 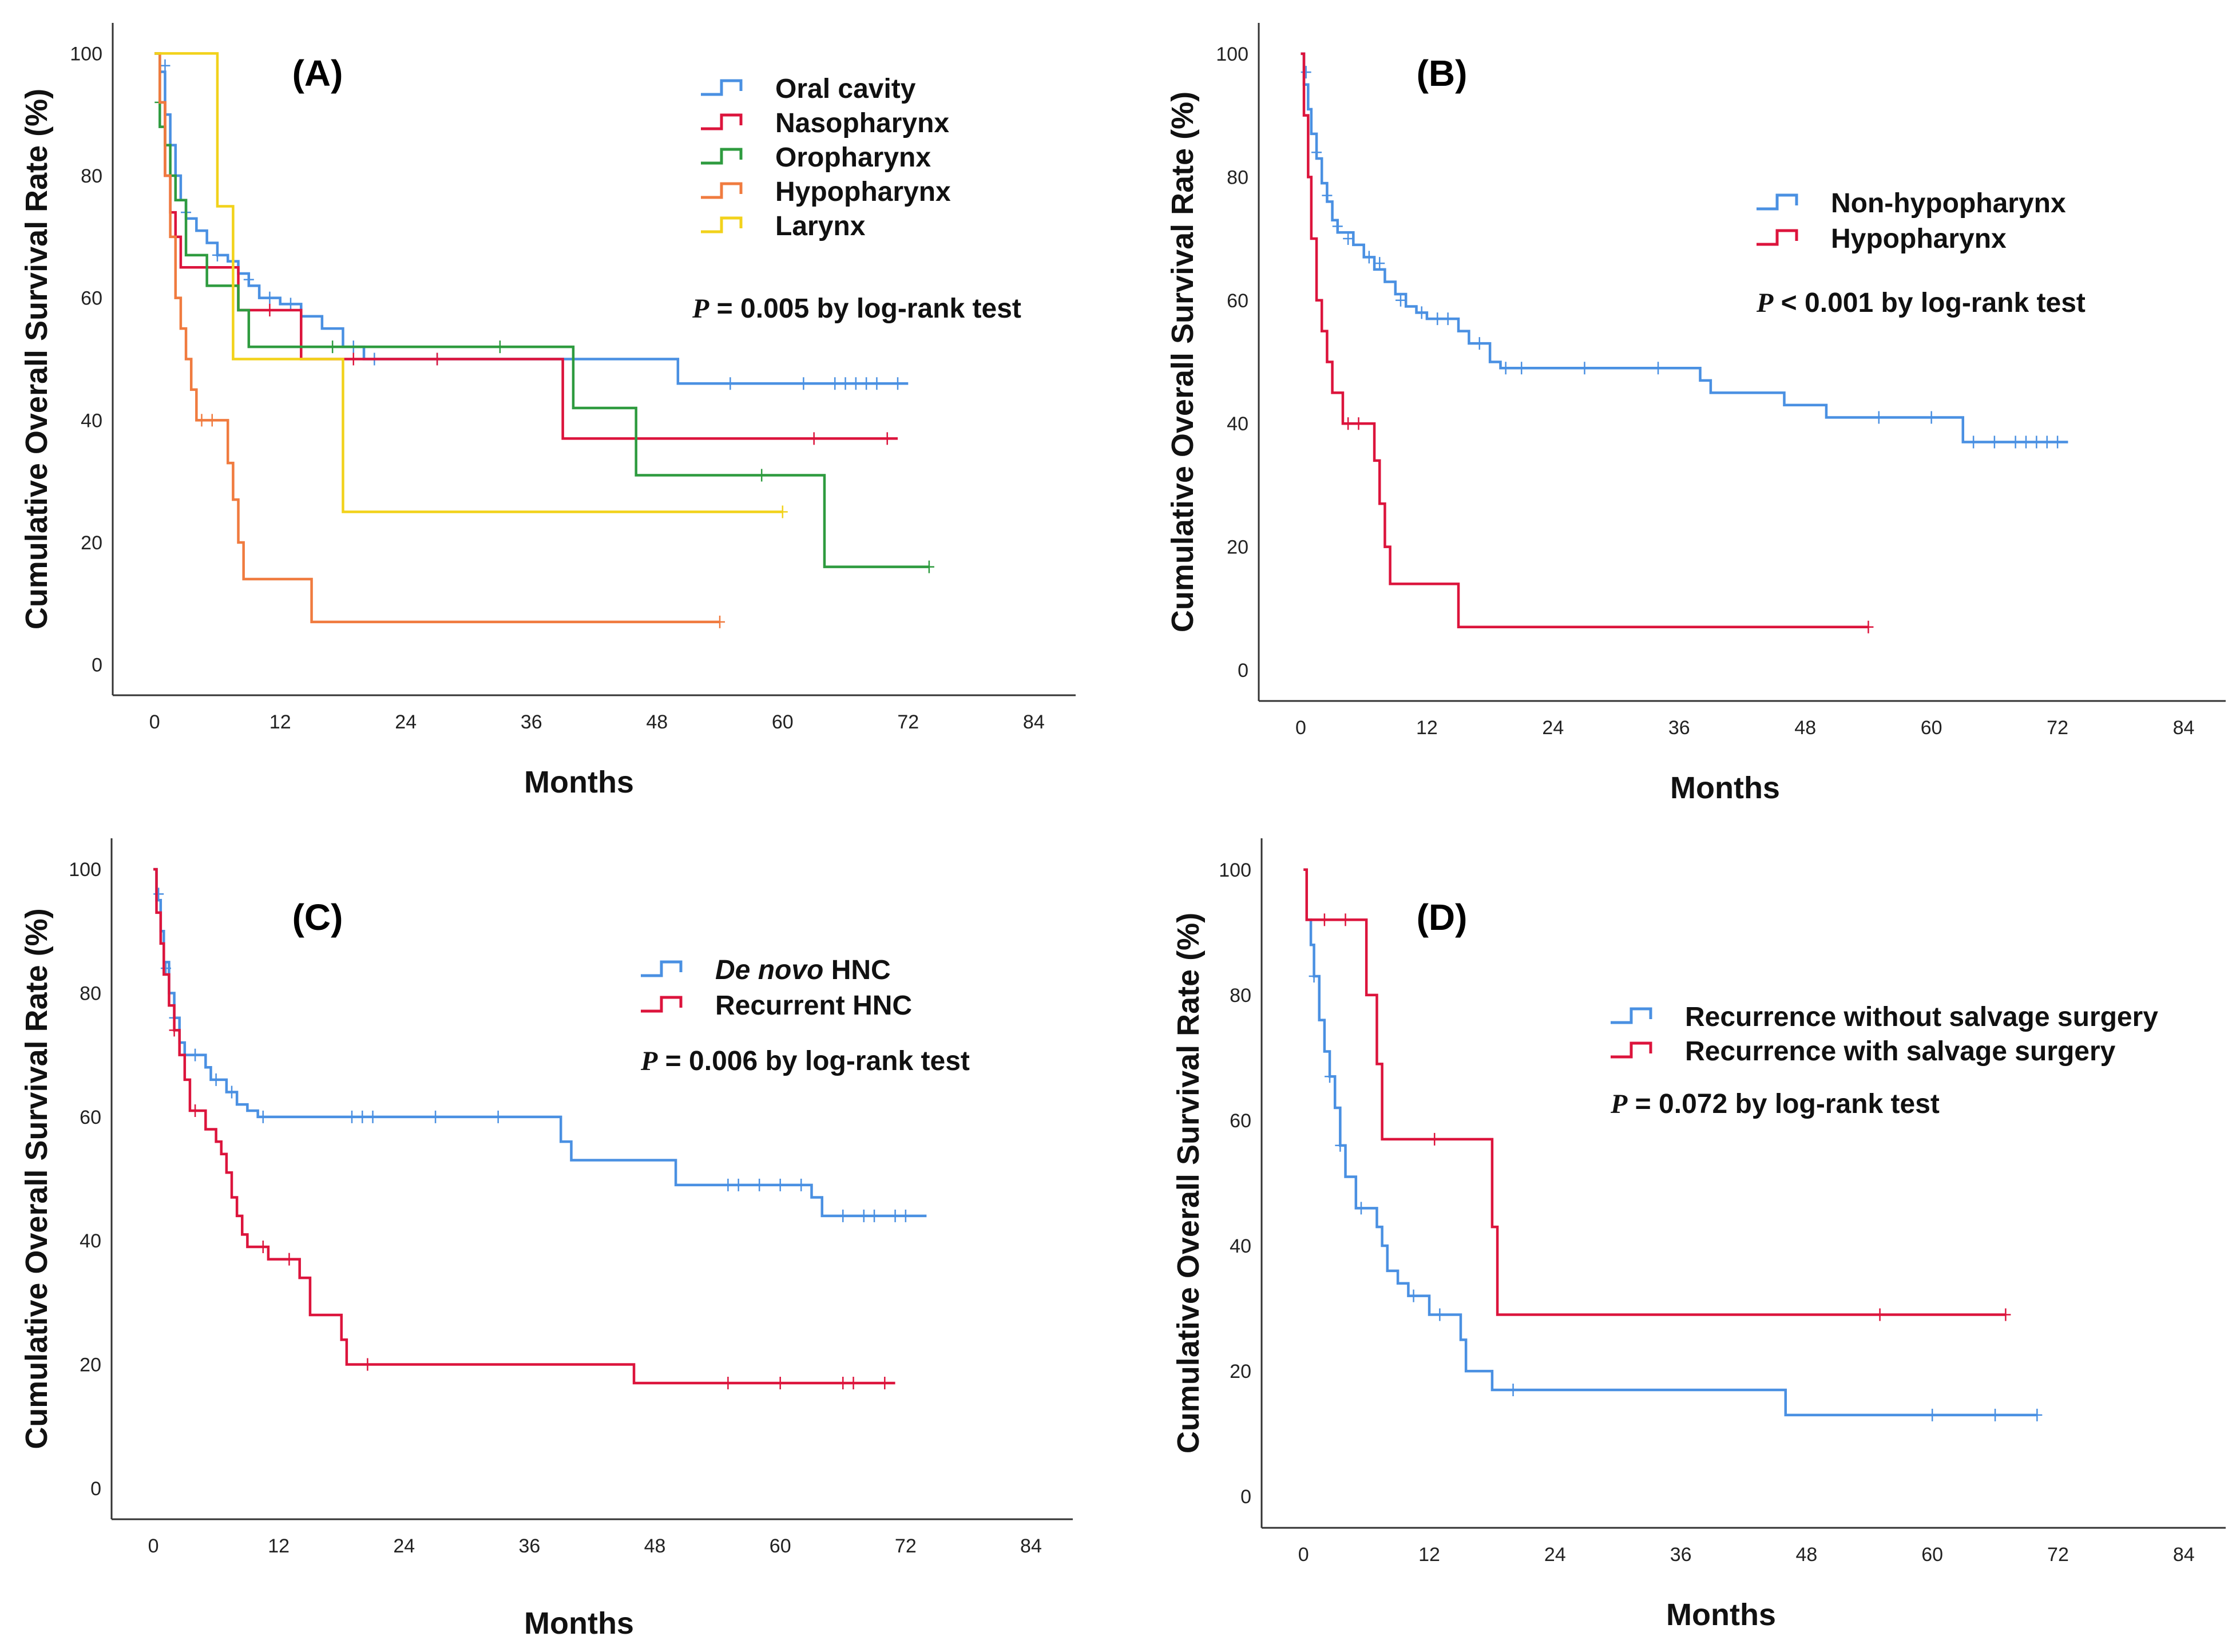 What do you see at coordinates (1237, 178) in the screenshot?
I see `y-tick-label: 80` at bounding box center [1237, 178].